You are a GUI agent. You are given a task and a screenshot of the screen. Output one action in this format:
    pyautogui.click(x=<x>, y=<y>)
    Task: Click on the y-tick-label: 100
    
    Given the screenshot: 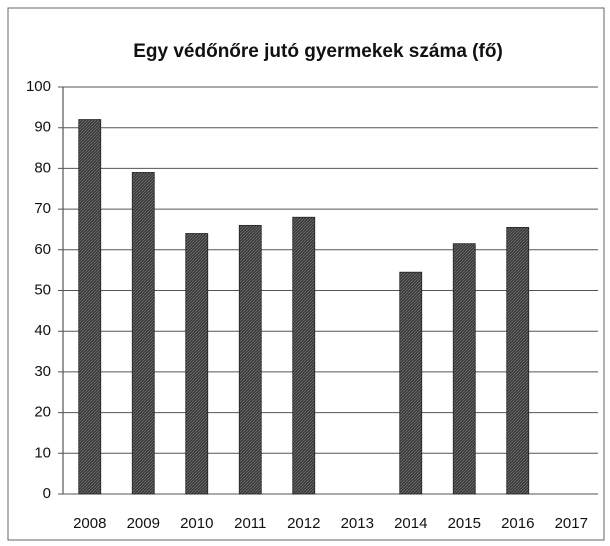 What is the action you would take?
    pyautogui.click(x=38, y=86)
    